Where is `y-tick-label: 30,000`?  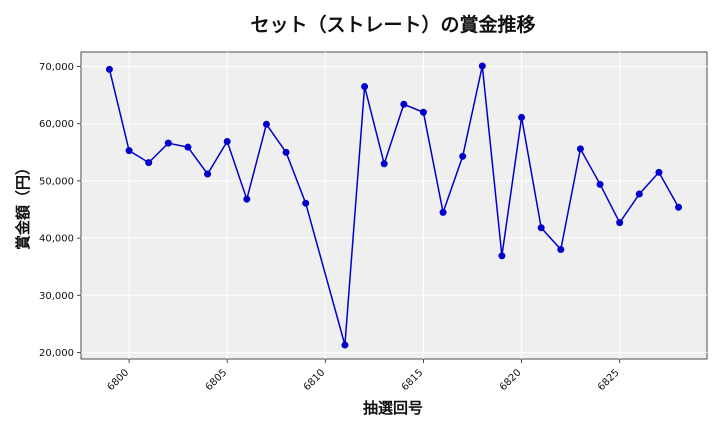 y-tick-label: 30,000 is located at coordinates (56, 296).